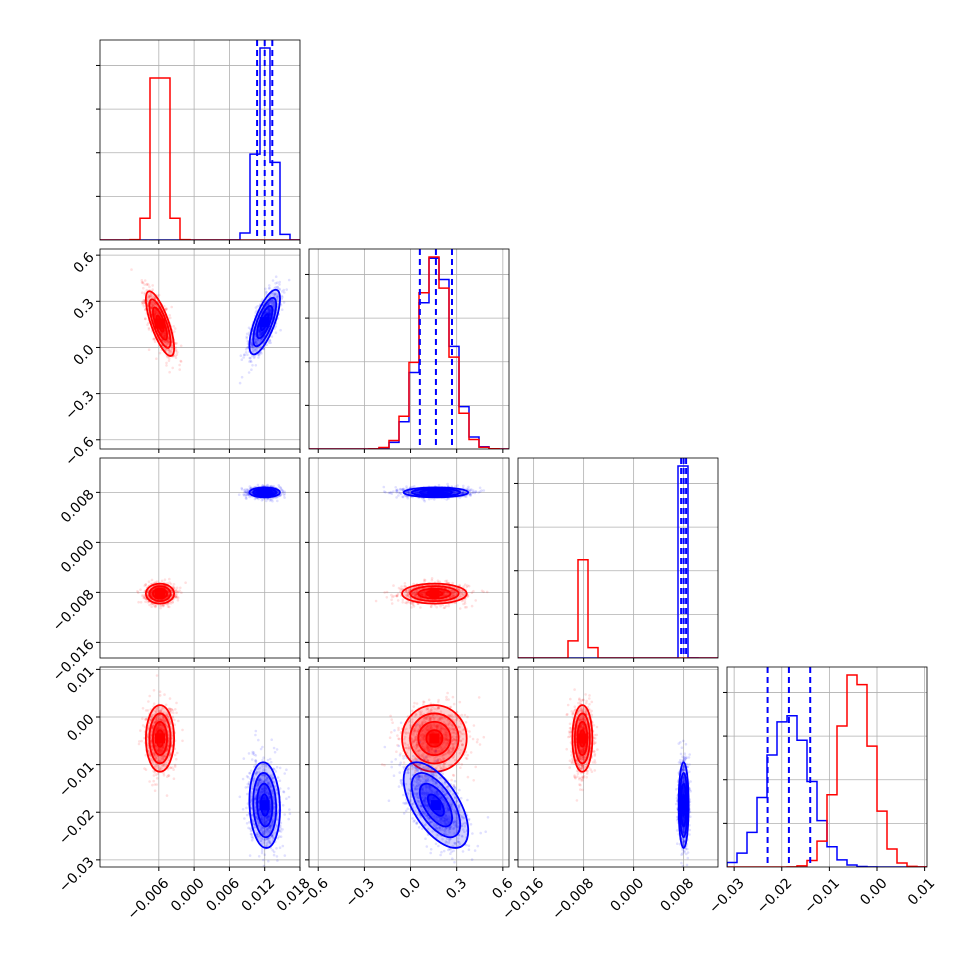  I want to click on y-tick-label: 0.3, so click(84, 309).